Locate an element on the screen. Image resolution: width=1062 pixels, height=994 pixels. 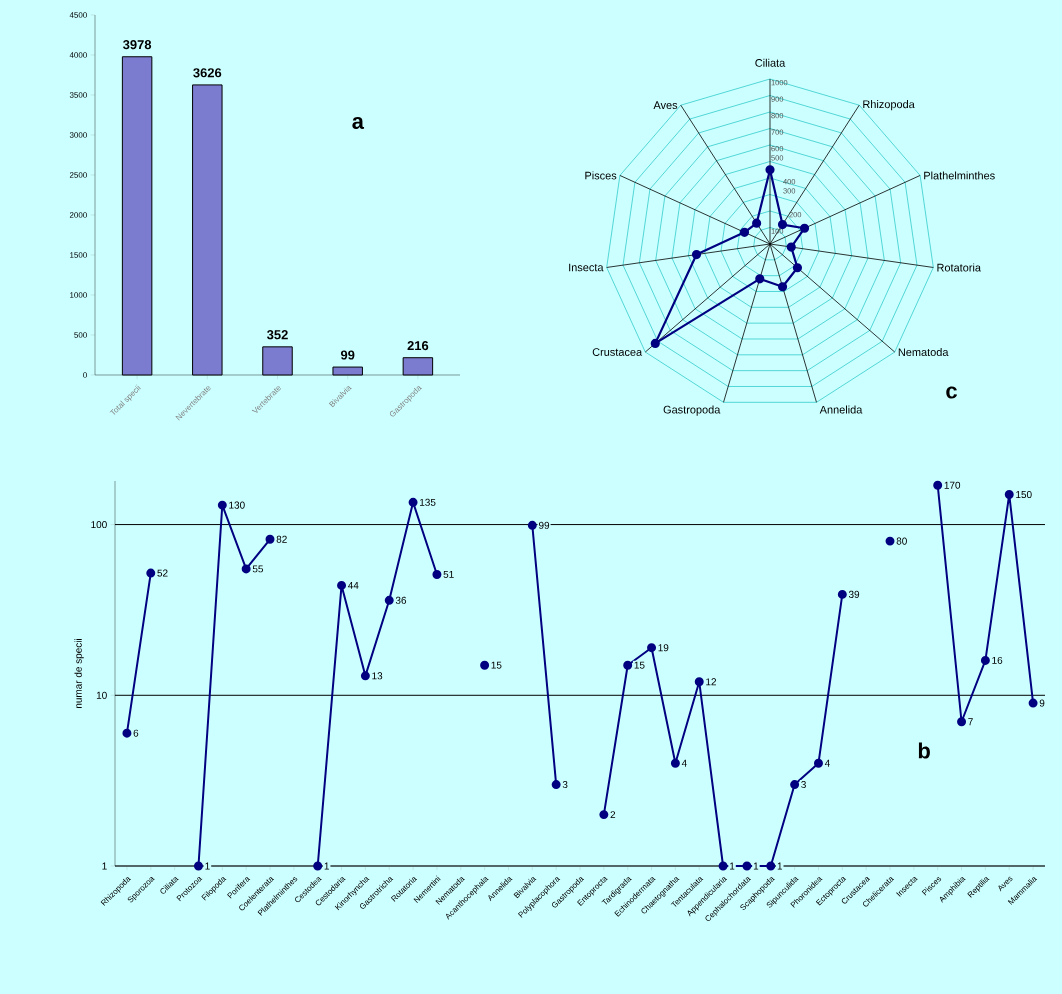
data-label: 52 is located at coordinates (162, 573).